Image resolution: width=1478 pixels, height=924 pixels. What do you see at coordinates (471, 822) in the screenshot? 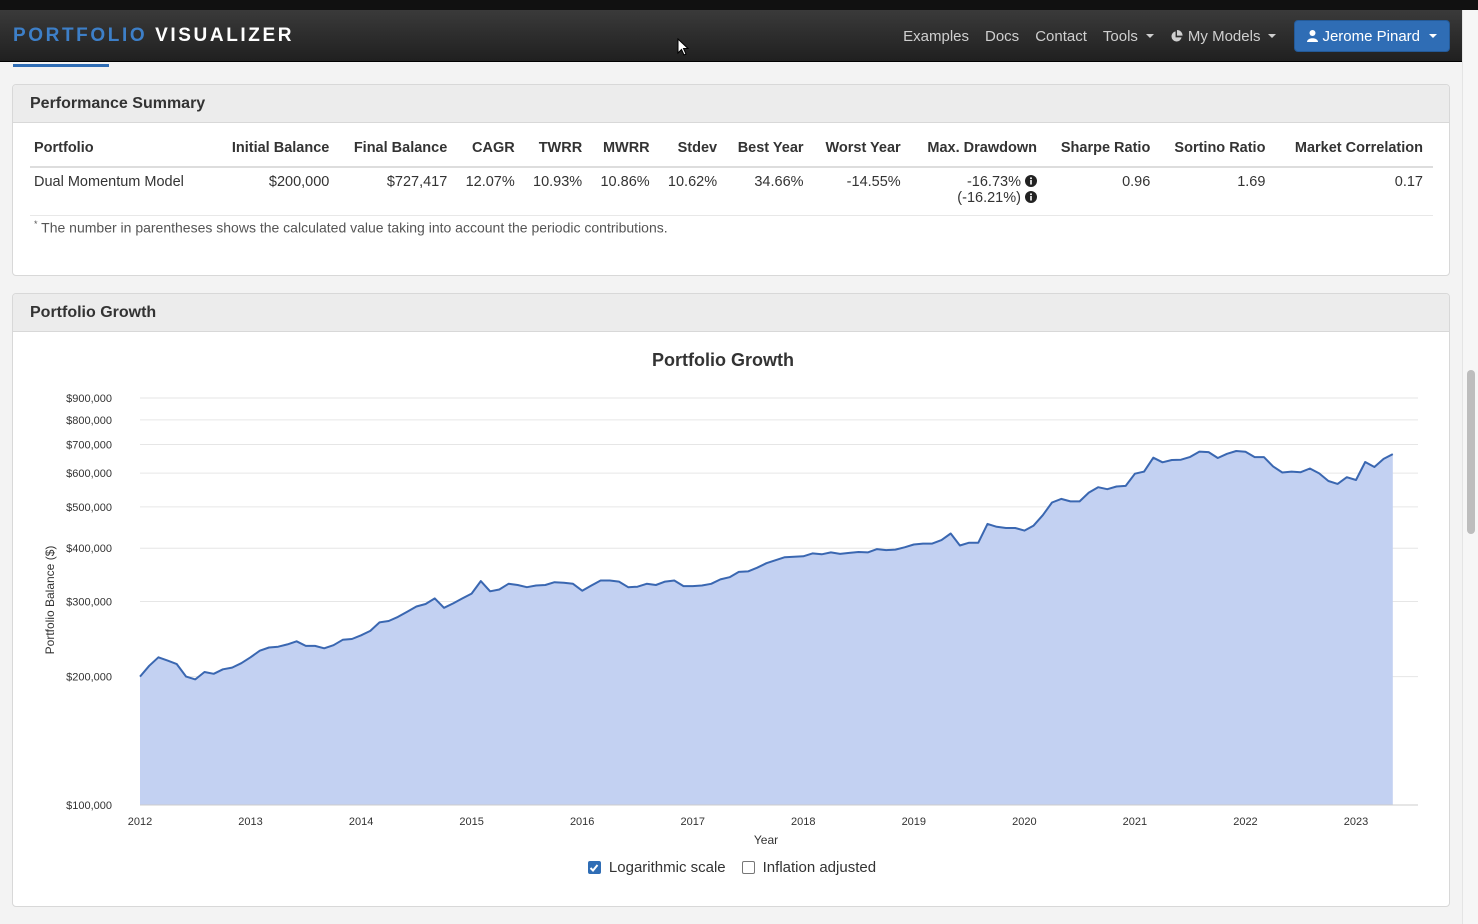
I see `x-tick-label: 2015` at bounding box center [471, 822].